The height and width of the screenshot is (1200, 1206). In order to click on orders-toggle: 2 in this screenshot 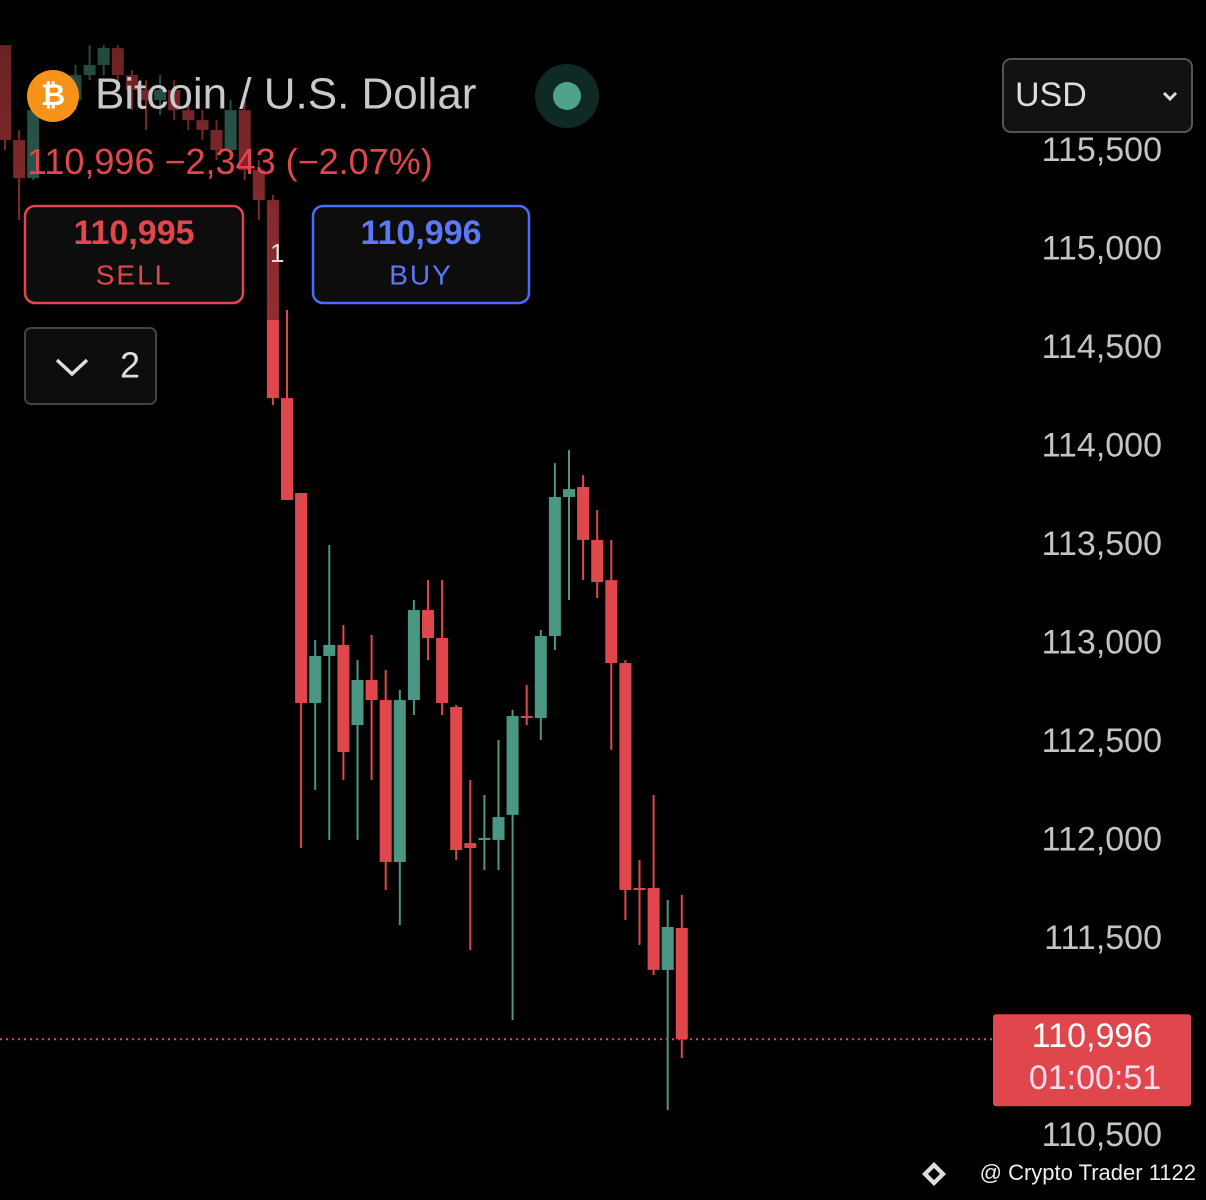, I will do `click(90, 366)`.